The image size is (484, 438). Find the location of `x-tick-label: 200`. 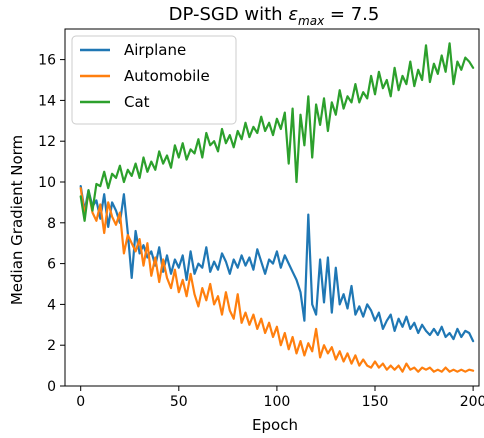

x-tick-label: 200 is located at coordinates (472, 402).